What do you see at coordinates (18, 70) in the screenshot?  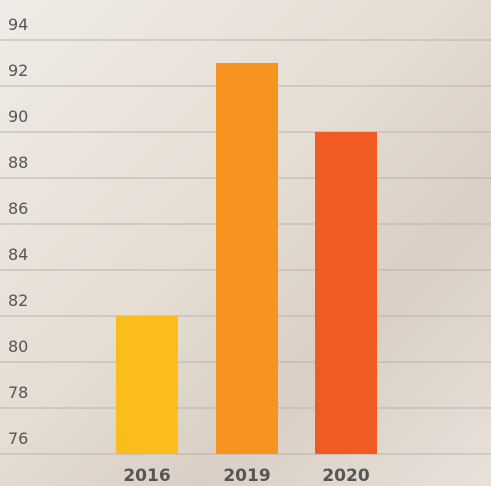 I see `y-tick-label: 92` at bounding box center [18, 70].